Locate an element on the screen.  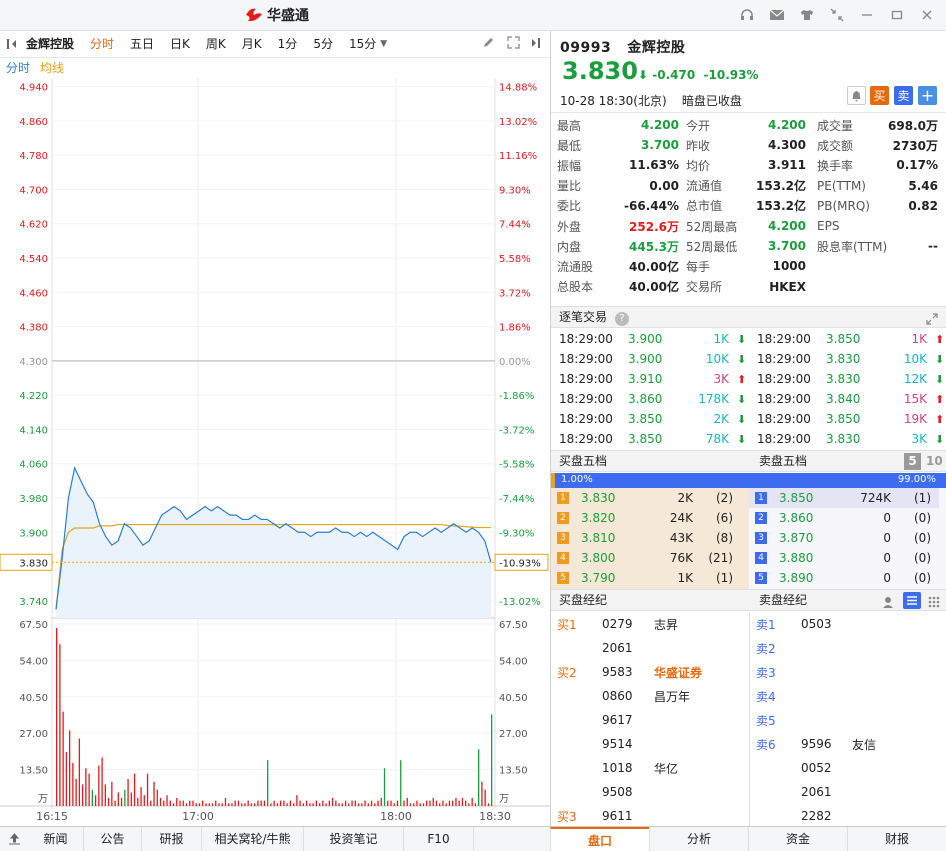
period-tab-2: 日K is located at coordinates (180, 43).